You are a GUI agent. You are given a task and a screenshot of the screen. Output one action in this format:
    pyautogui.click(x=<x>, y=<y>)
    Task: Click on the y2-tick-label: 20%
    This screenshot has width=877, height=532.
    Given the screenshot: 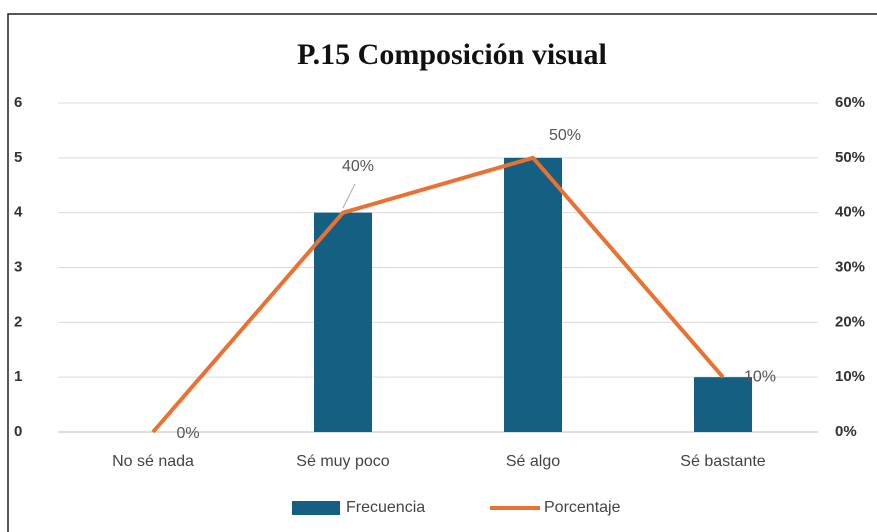 What is the action you would take?
    pyautogui.click(x=850, y=321)
    